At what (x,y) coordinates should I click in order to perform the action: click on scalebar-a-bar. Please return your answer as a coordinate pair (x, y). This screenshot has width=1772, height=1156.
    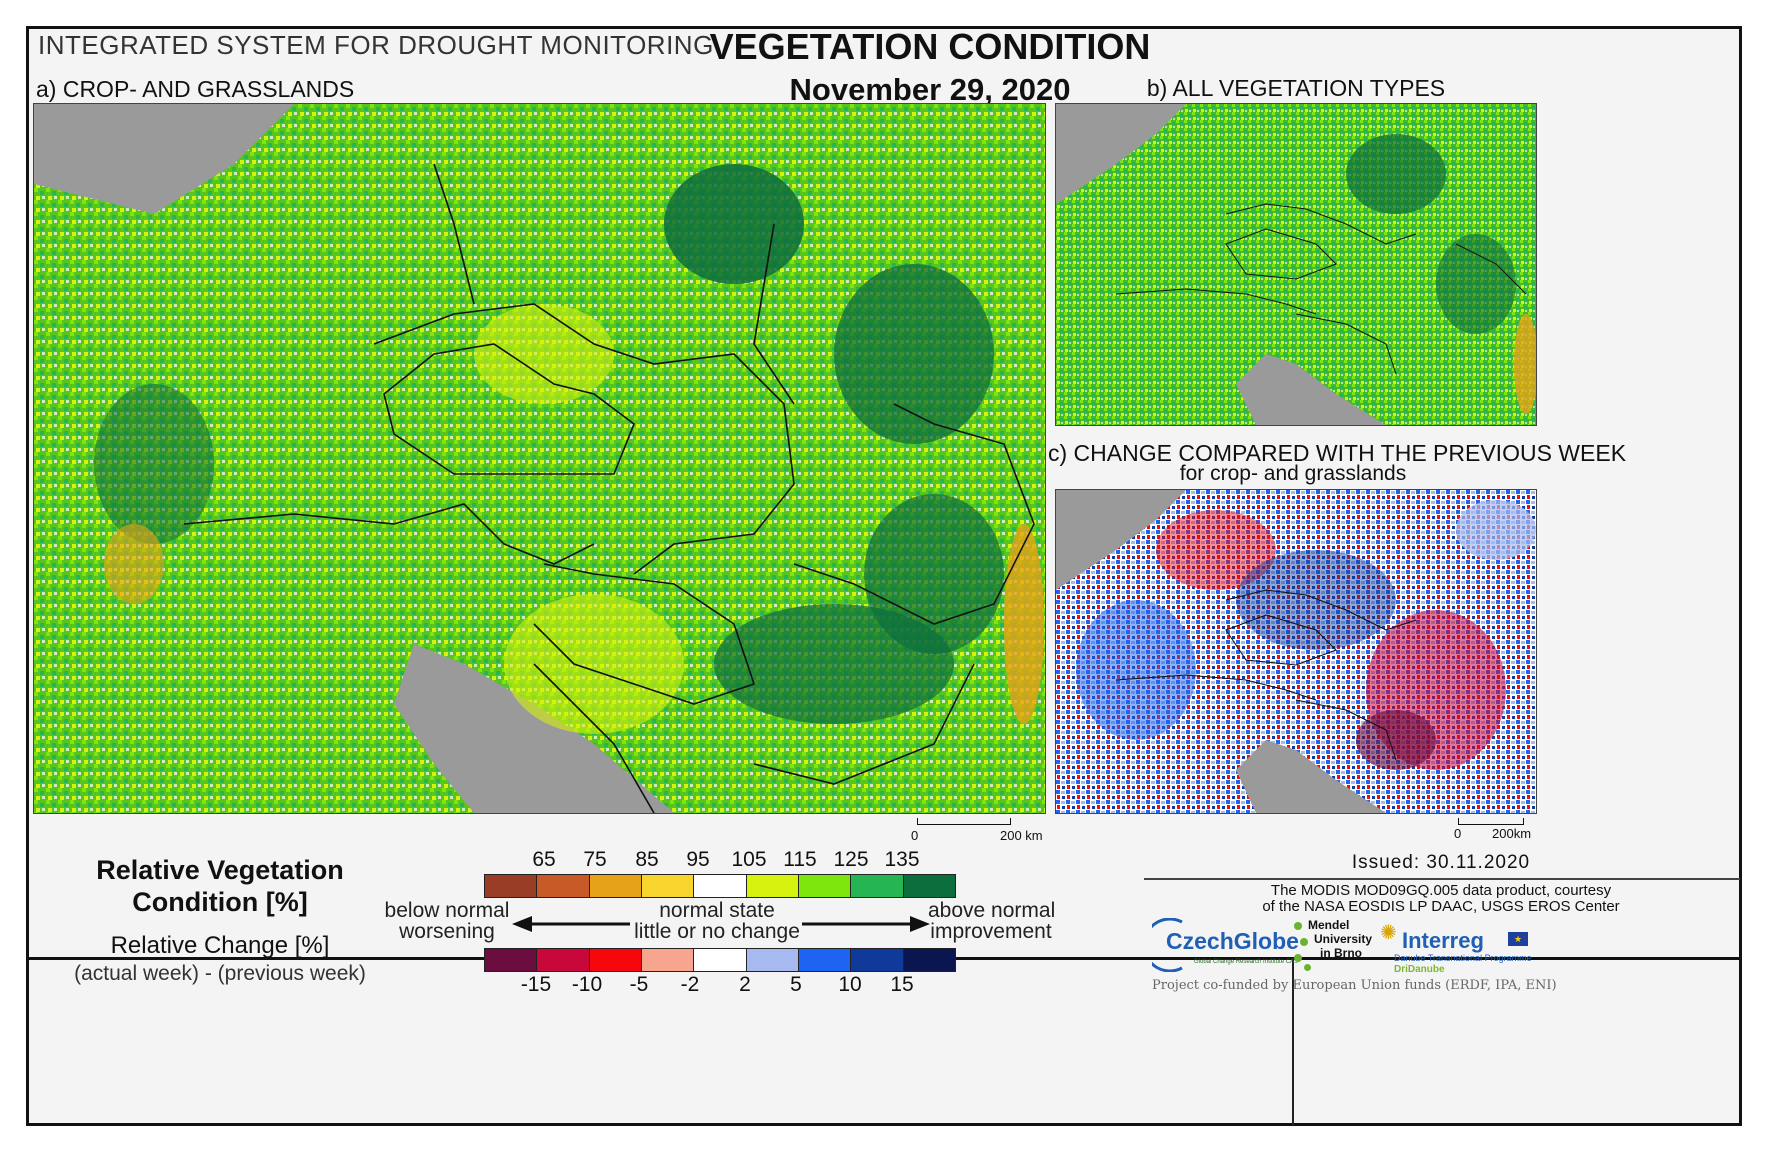
    Looking at the image, I should click on (964, 821).